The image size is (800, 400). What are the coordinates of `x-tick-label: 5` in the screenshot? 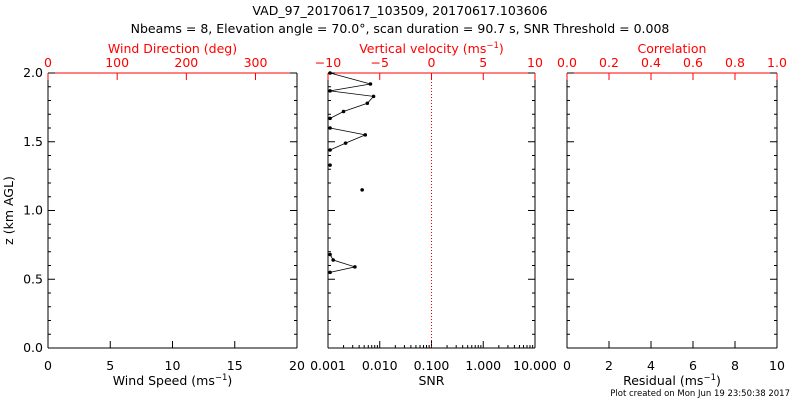 It's located at (110, 365).